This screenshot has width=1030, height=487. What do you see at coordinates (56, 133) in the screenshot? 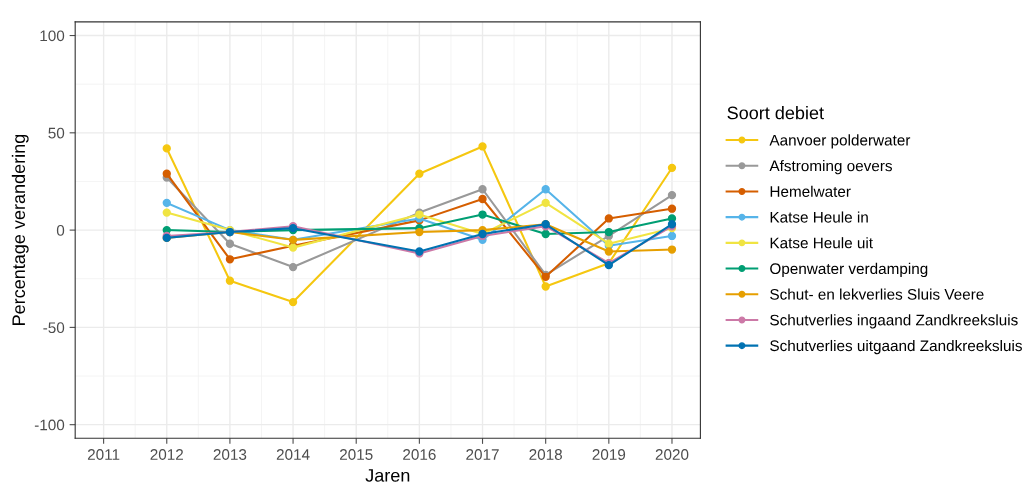
I see `y-tick-label: 50` at bounding box center [56, 133].